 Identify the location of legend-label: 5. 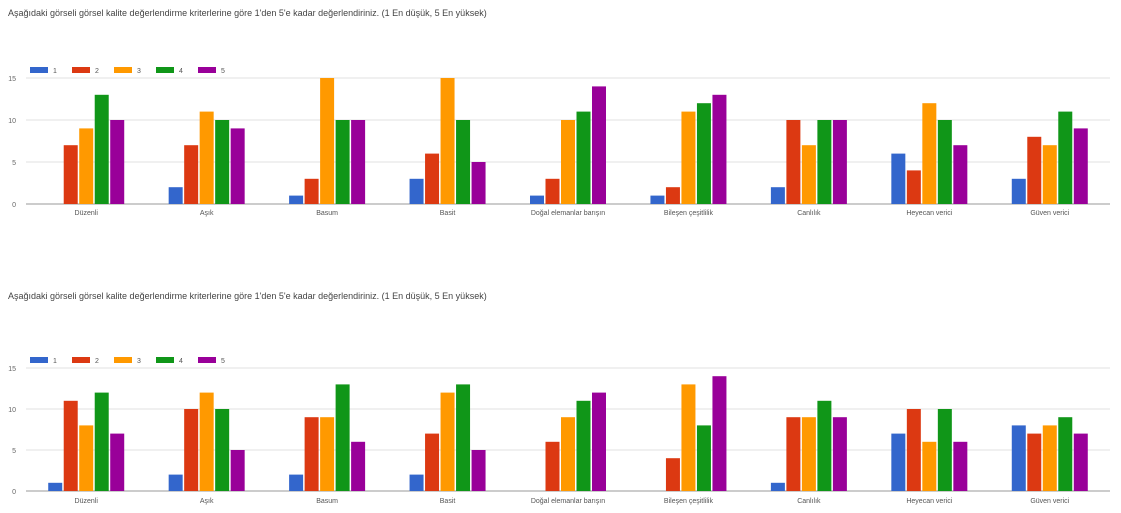
(223, 361).